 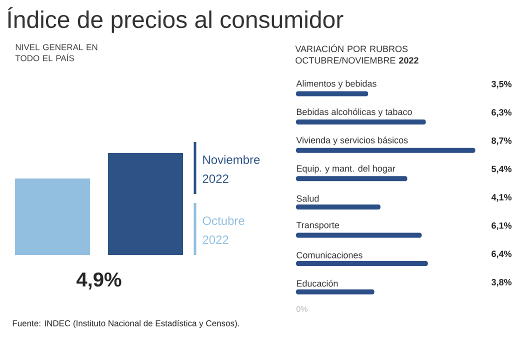 I want to click on y-tick-label: Equip. y mant. del hogar, so click(x=346, y=169).